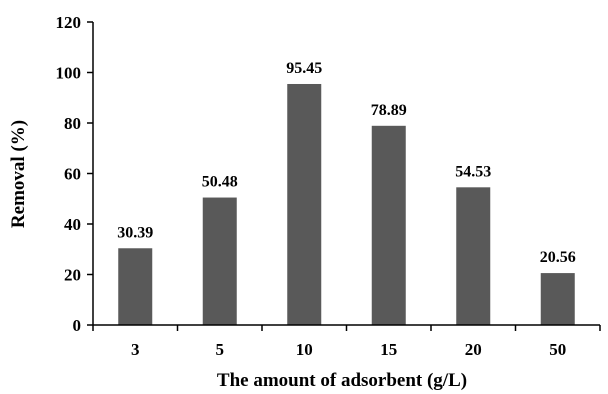 The image size is (608, 394). What do you see at coordinates (304, 68) in the screenshot?
I see `data-label-10: 95.45` at bounding box center [304, 68].